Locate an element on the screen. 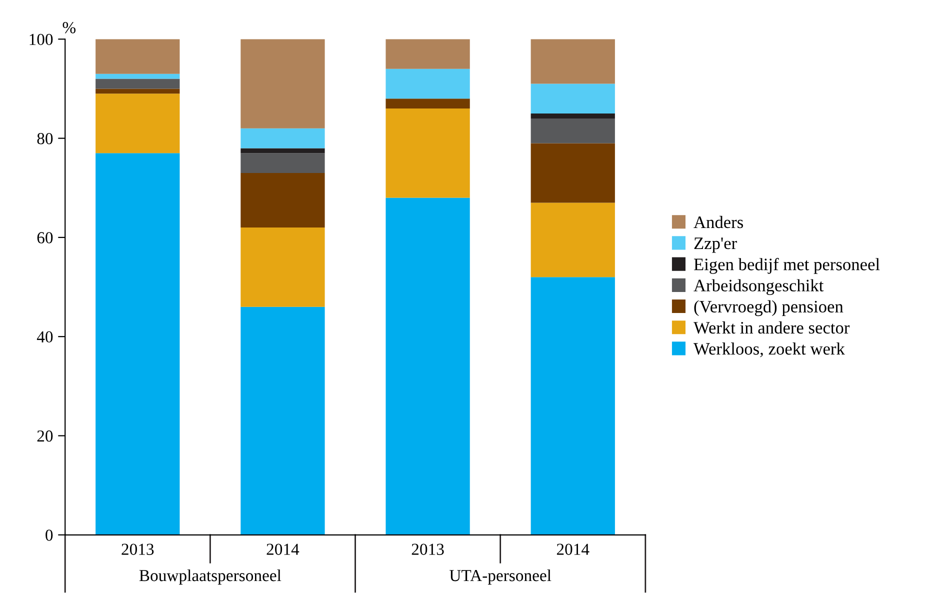  legend-label: (Vervroegd) pensioen is located at coordinates (769, 308).